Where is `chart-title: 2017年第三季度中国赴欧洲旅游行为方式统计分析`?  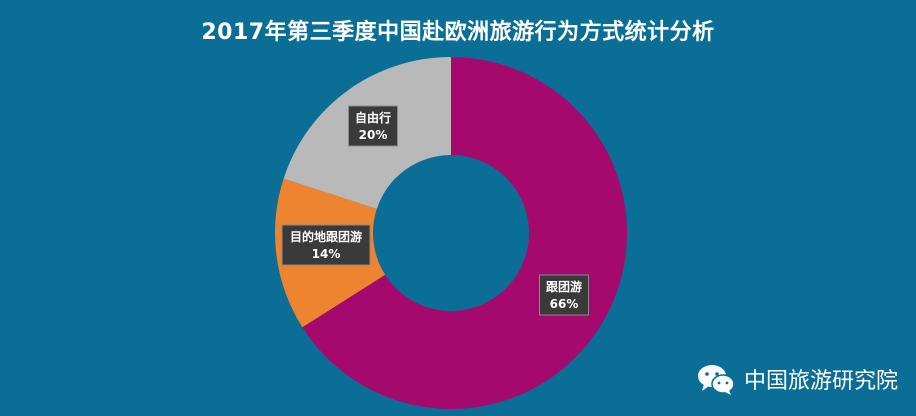 chart-title: 2017年第三季度中国赴欧洲旅游行为方式统计分析 is located at coordinates (458, 32).